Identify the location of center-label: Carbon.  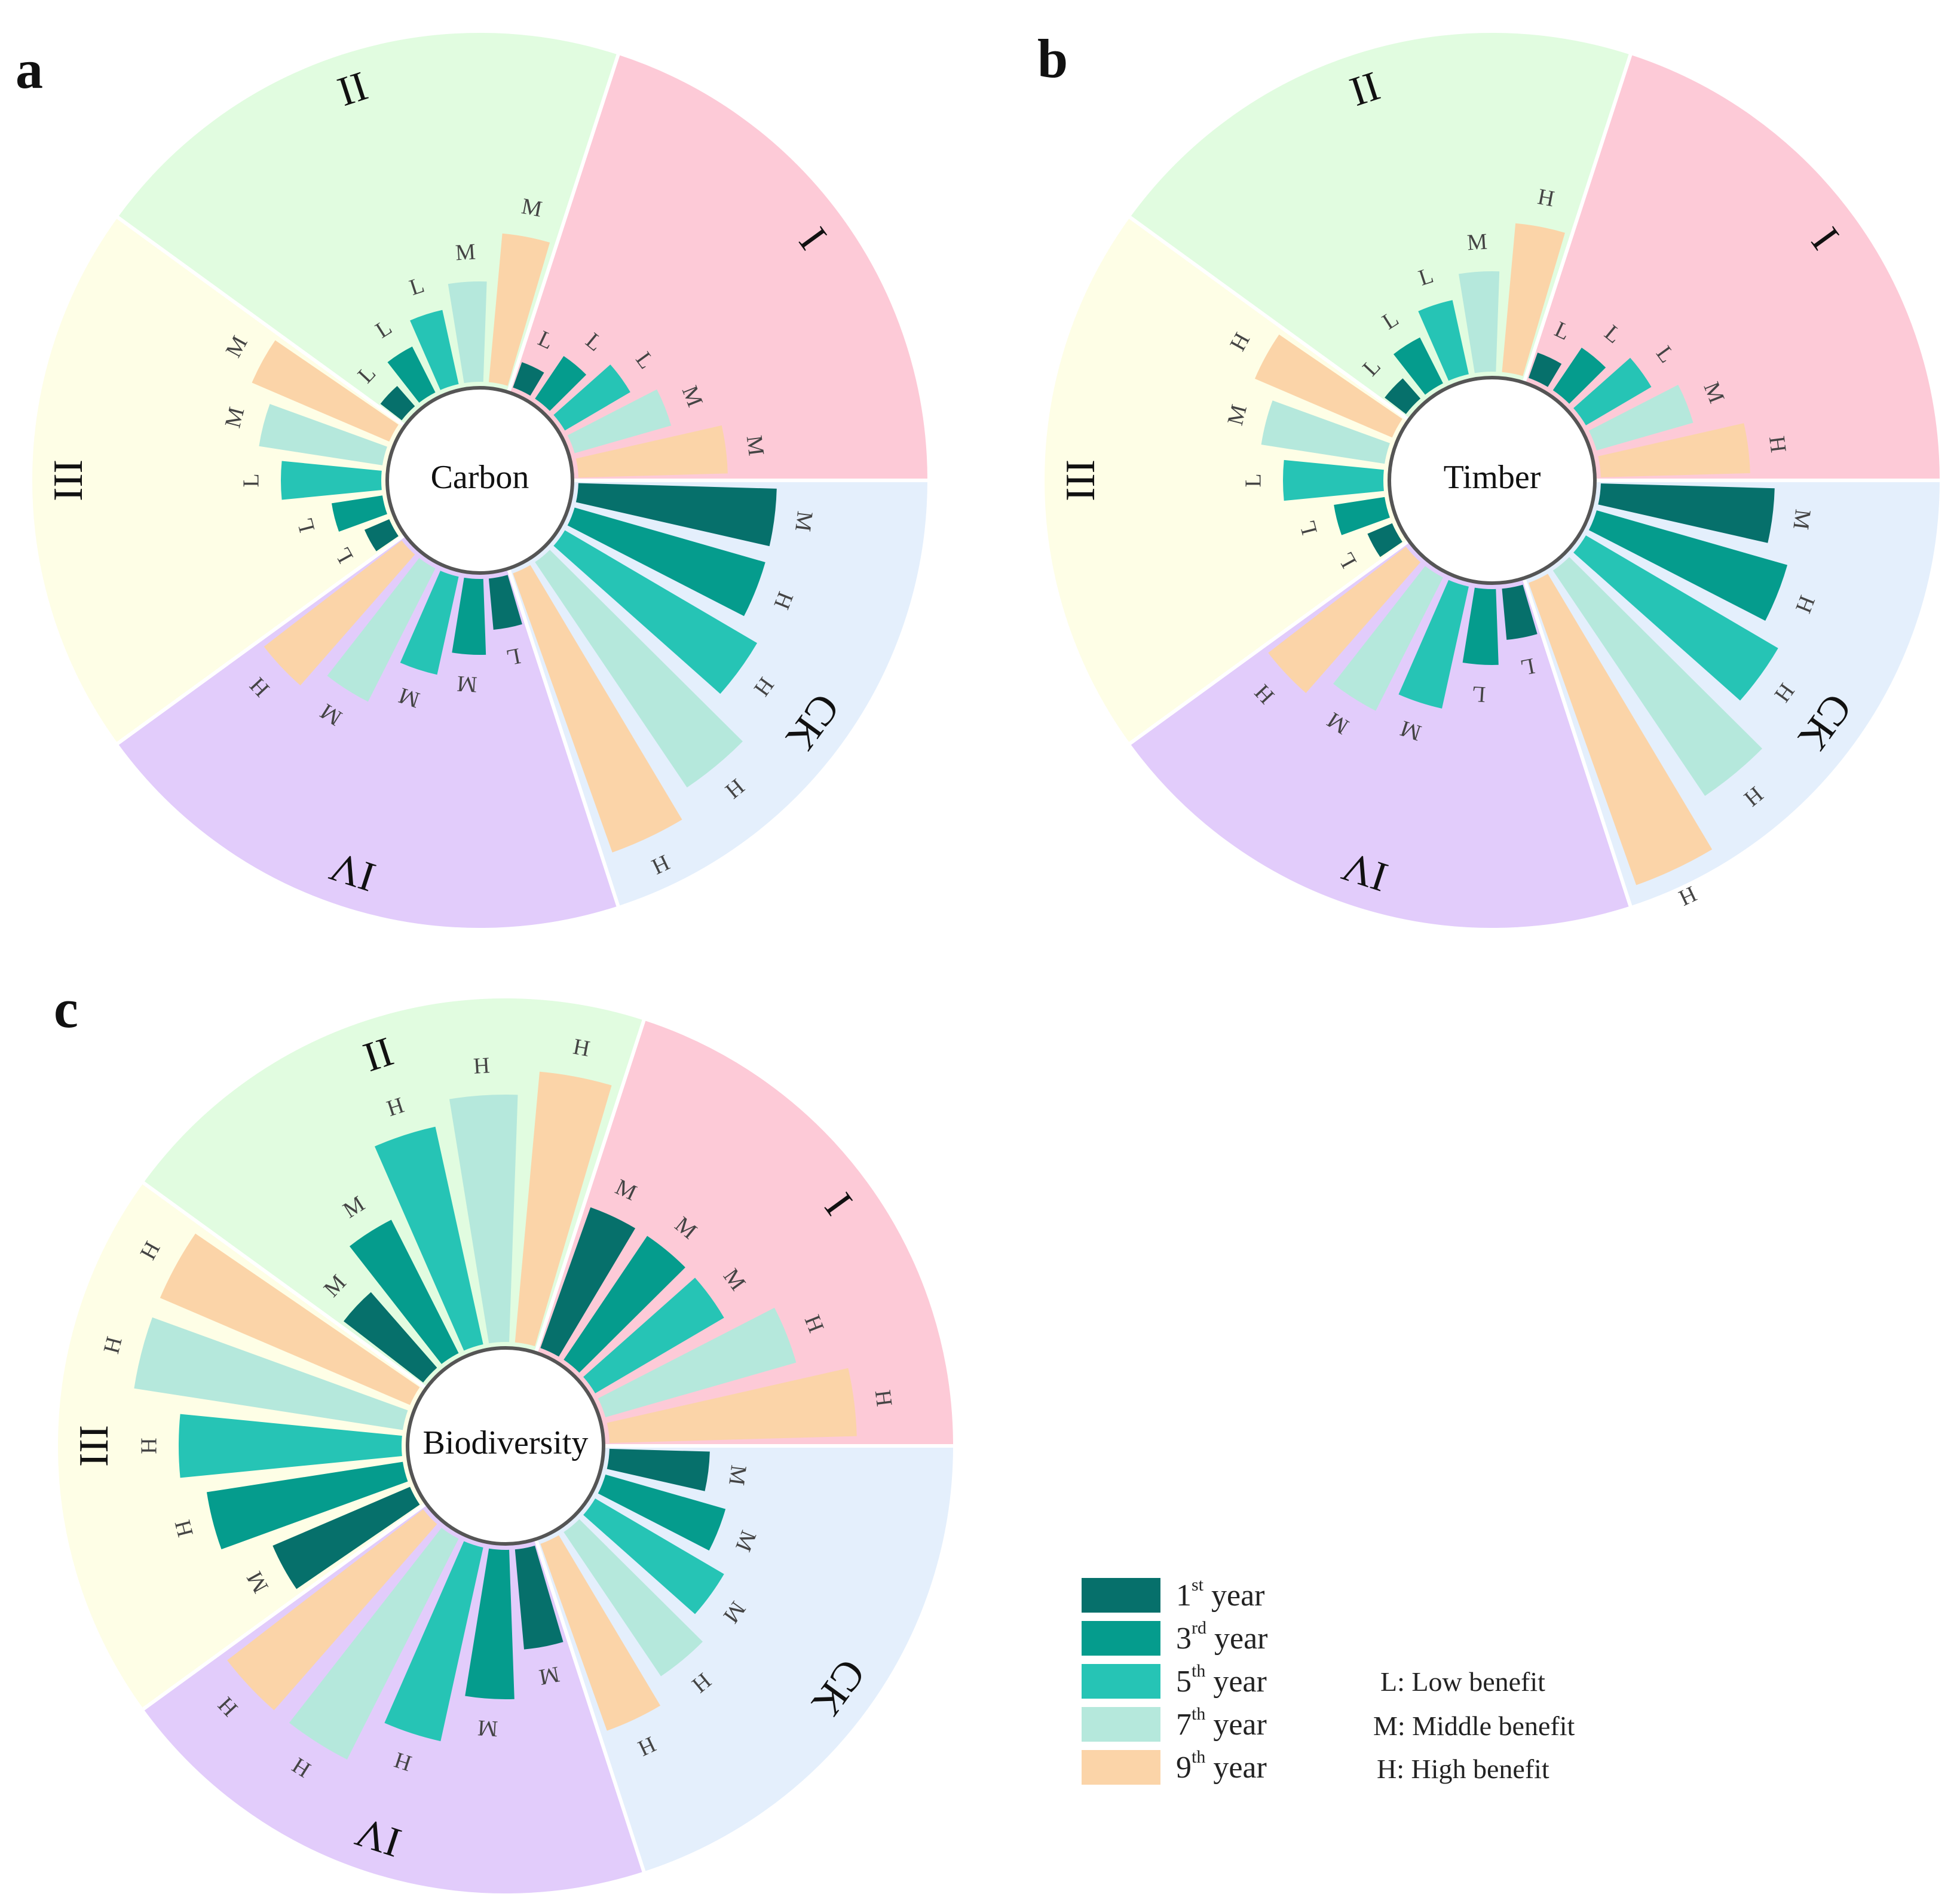
(480, 477).